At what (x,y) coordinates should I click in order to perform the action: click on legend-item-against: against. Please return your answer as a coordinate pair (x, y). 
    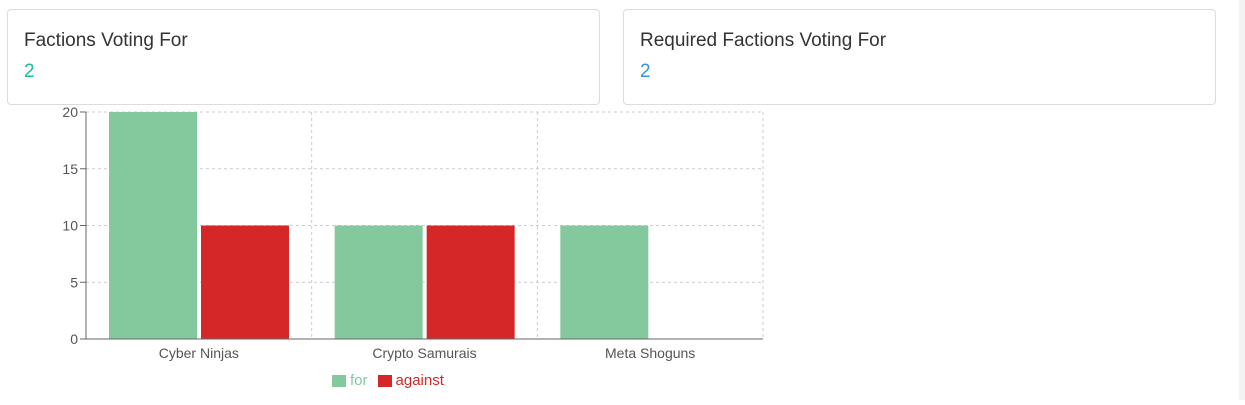
    Looking at the image, I should click on (410, 380).